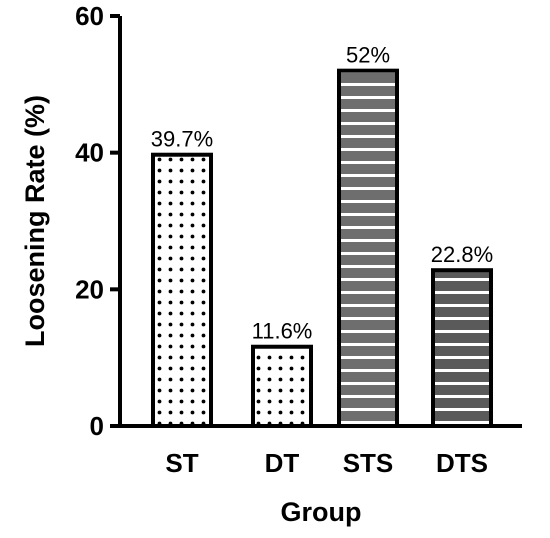  What do you see at coordinates (35, 221) in the screenshot?
I see `y-axis-title: Loosening Rate (%)` at bounding box center [35, 221].